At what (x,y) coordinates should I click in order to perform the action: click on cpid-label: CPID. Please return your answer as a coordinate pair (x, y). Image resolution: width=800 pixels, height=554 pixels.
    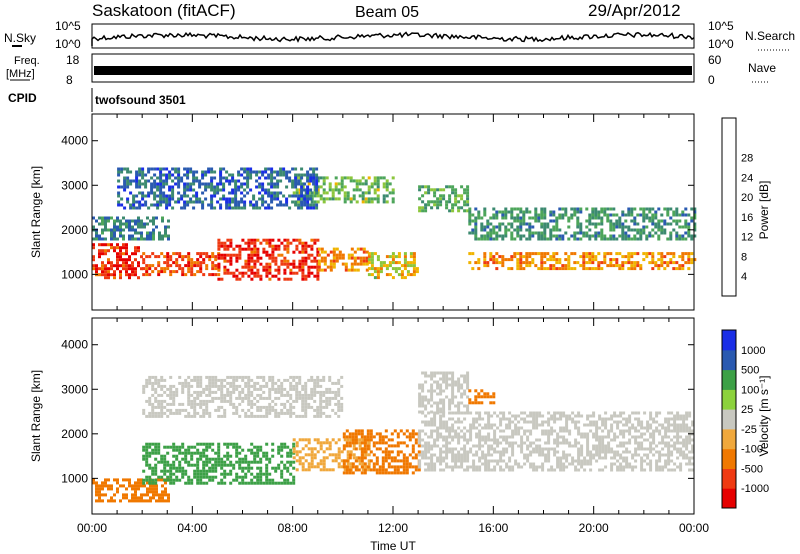
    Looking at the image, I should click on (22, 98).